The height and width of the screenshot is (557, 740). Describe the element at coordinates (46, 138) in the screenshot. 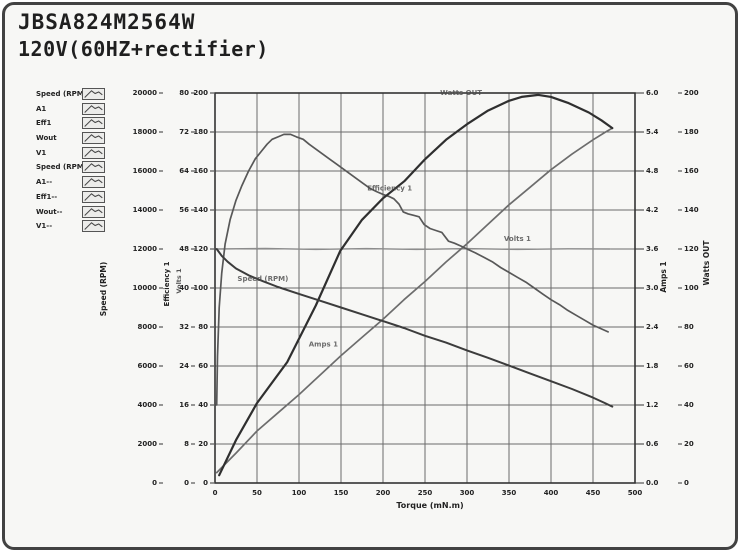

I see `legend-item-label: Wout` at that location.